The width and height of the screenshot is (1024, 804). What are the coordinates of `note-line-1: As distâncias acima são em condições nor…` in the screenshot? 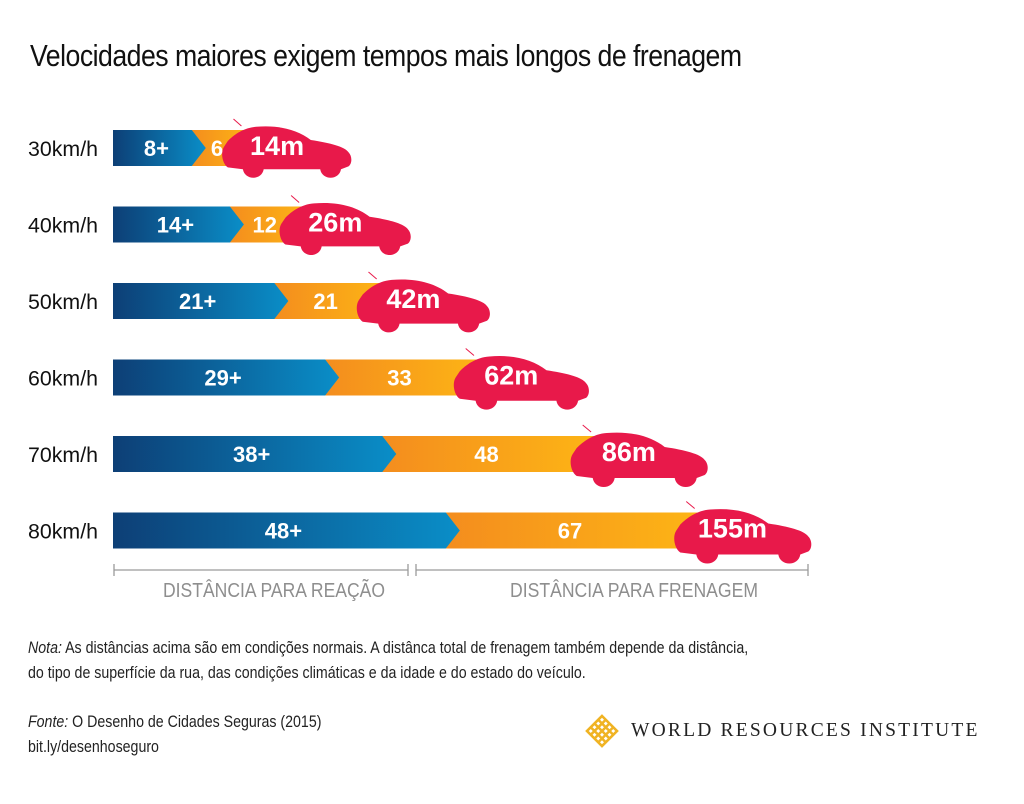 It's located at (405, 648).